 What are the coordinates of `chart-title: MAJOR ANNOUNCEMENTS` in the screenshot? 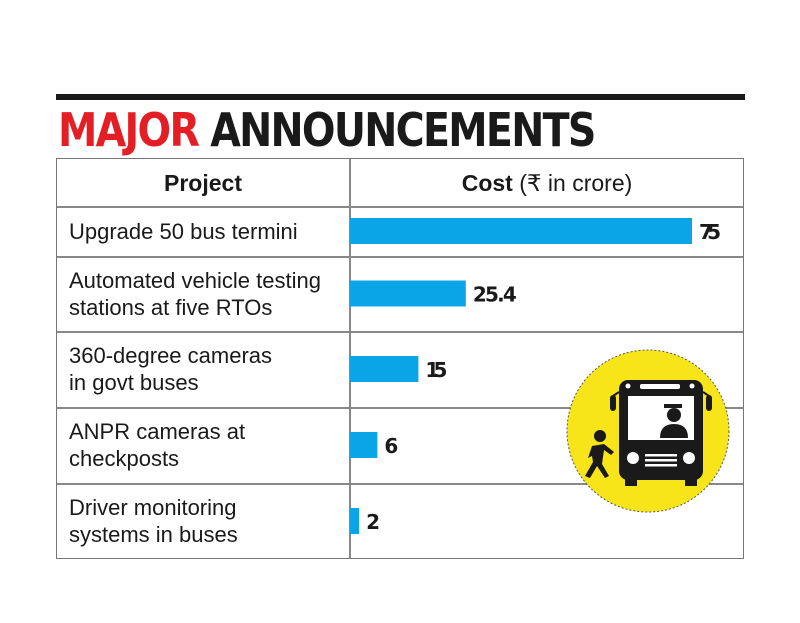 It's located at (327, 130).